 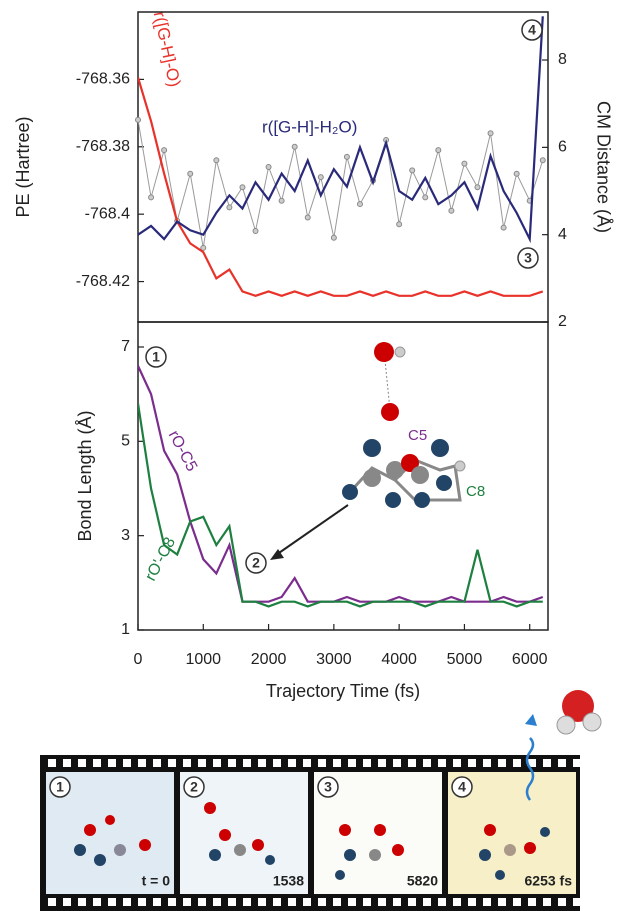 I want to click on point-label: 4, so click(x=532, y=30).